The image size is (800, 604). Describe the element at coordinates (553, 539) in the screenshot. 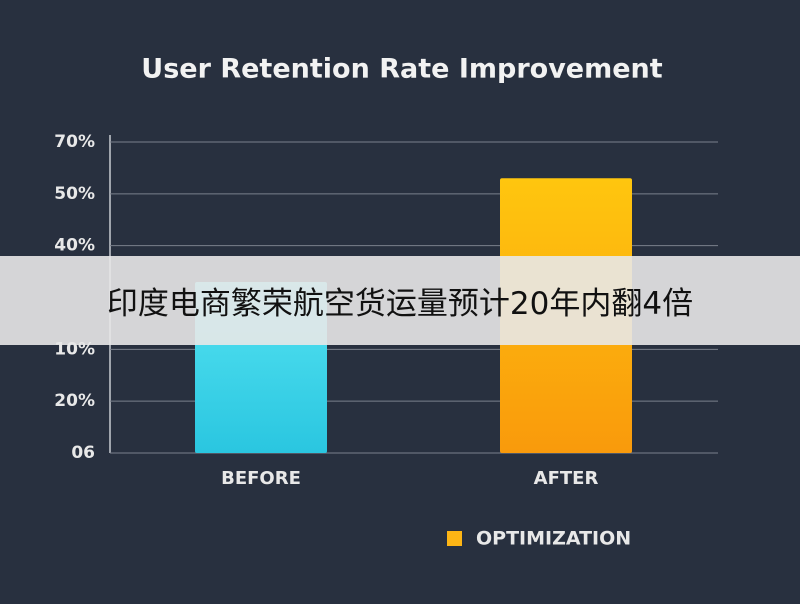

I see `legend-label: OPTIMIZATION` at that location.